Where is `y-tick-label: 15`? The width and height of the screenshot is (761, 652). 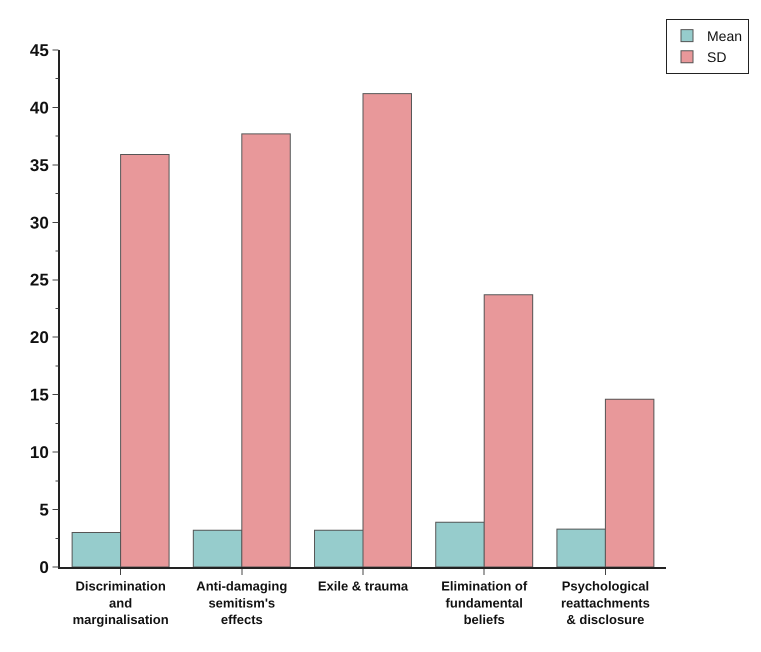
y-tick-label: 15 is located at coordinates (39, 395).